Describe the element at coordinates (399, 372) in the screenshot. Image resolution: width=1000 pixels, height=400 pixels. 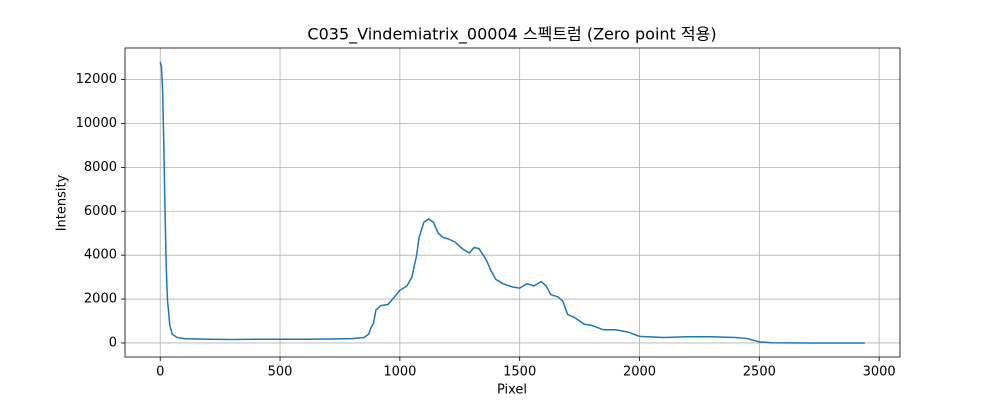
I see `x-tick-label: 1000` at that location.